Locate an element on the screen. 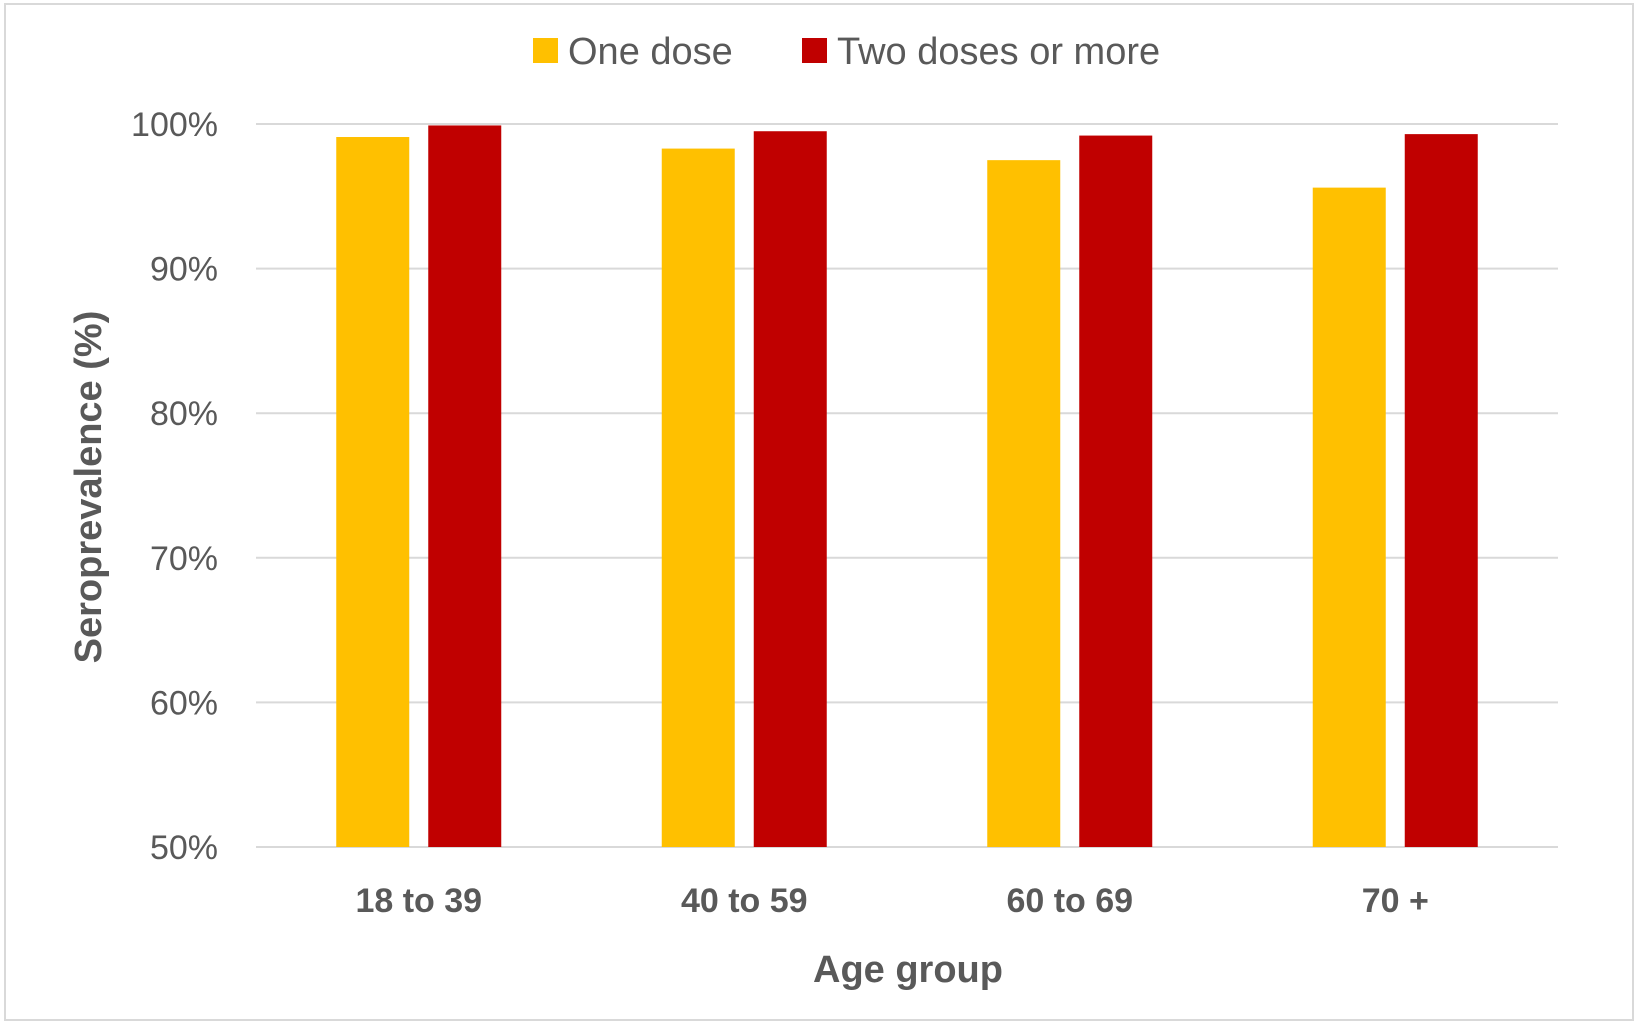 Image resolution: width=1640 pixels, height=1026 pixels. y-tick-label: 80% is located at coordinates (184, 414).